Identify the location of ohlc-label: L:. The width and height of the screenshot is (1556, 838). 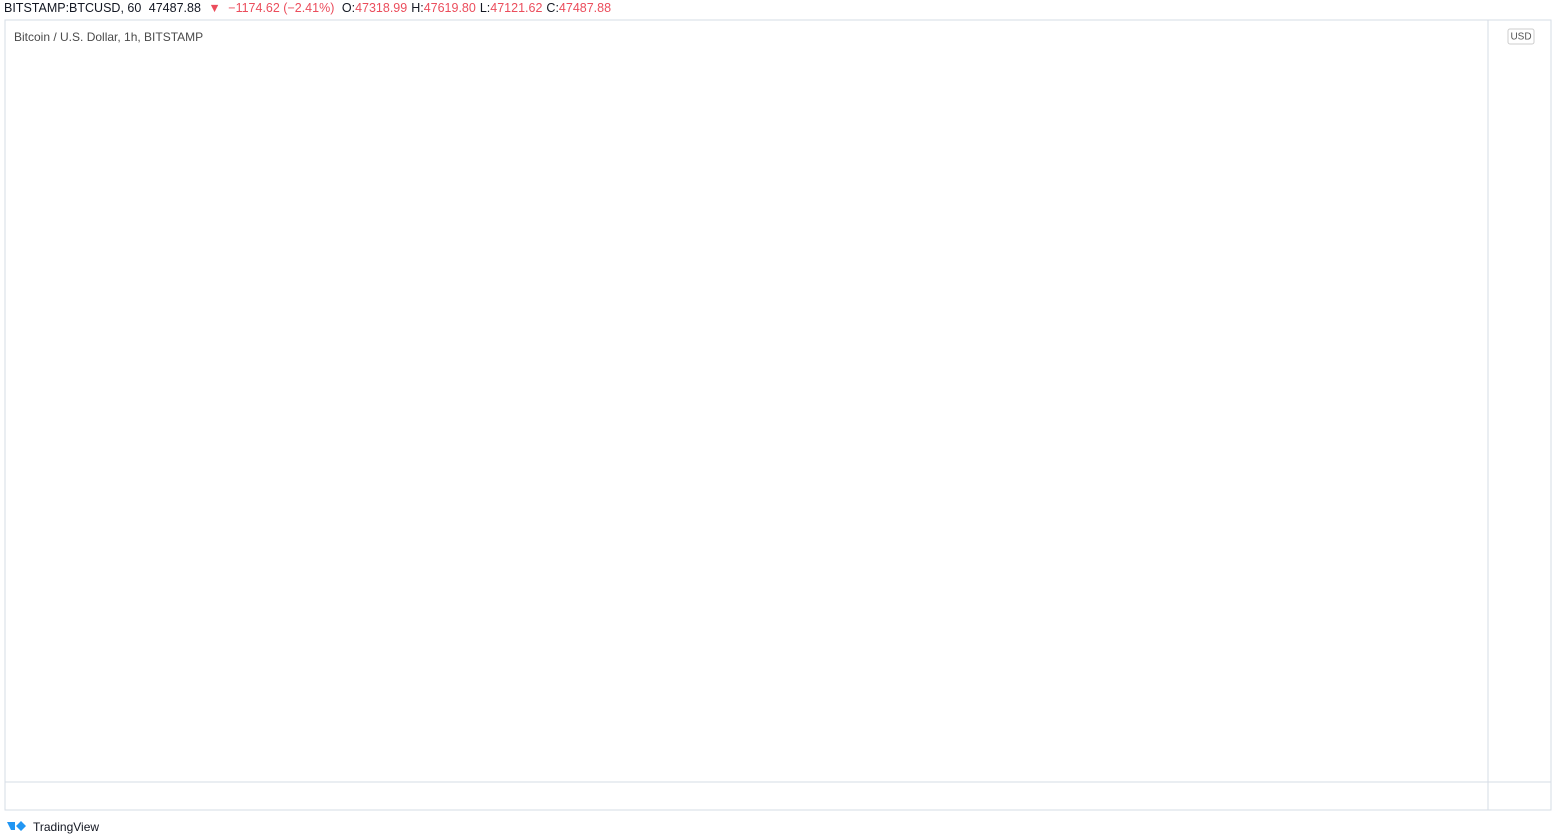
(485, 8).